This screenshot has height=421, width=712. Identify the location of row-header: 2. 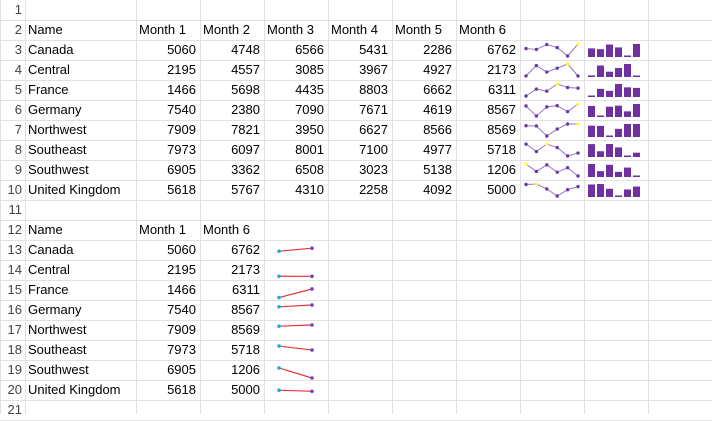
(11, 30).